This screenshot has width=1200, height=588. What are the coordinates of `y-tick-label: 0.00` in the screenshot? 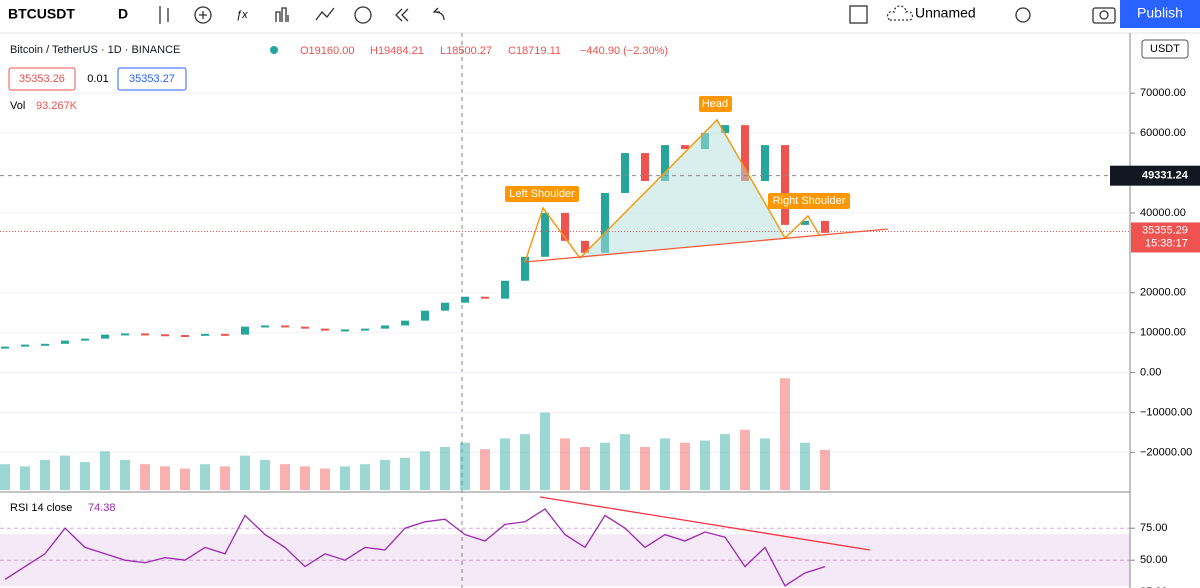 It's located at (1150, 372).